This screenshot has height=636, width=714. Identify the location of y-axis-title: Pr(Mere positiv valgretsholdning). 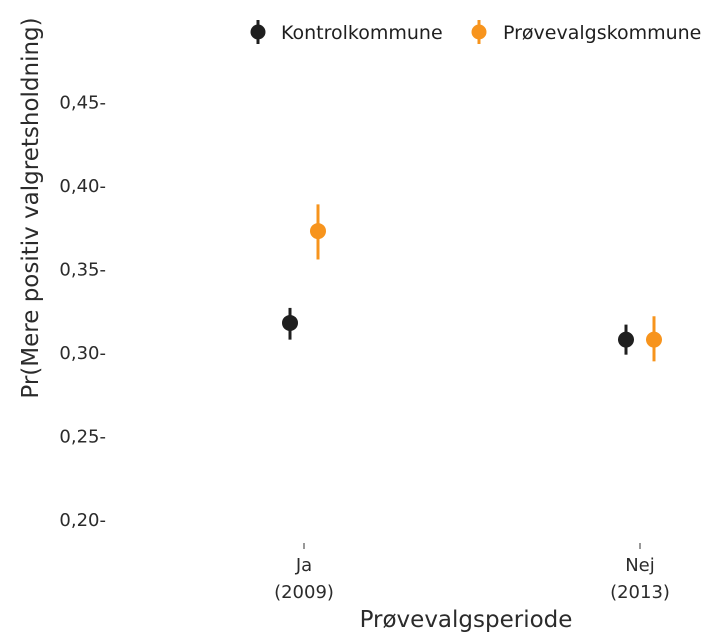
(31, 207).